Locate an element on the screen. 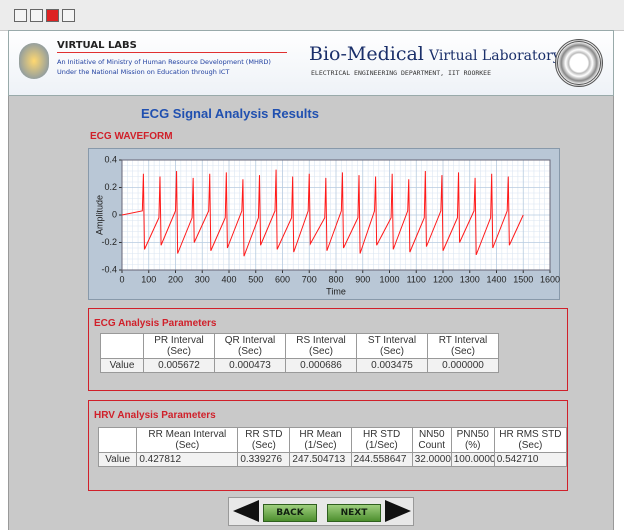 This screenshot has height=530, width=624. value-cell: 0.005672 is located at coordinates (179, 365).